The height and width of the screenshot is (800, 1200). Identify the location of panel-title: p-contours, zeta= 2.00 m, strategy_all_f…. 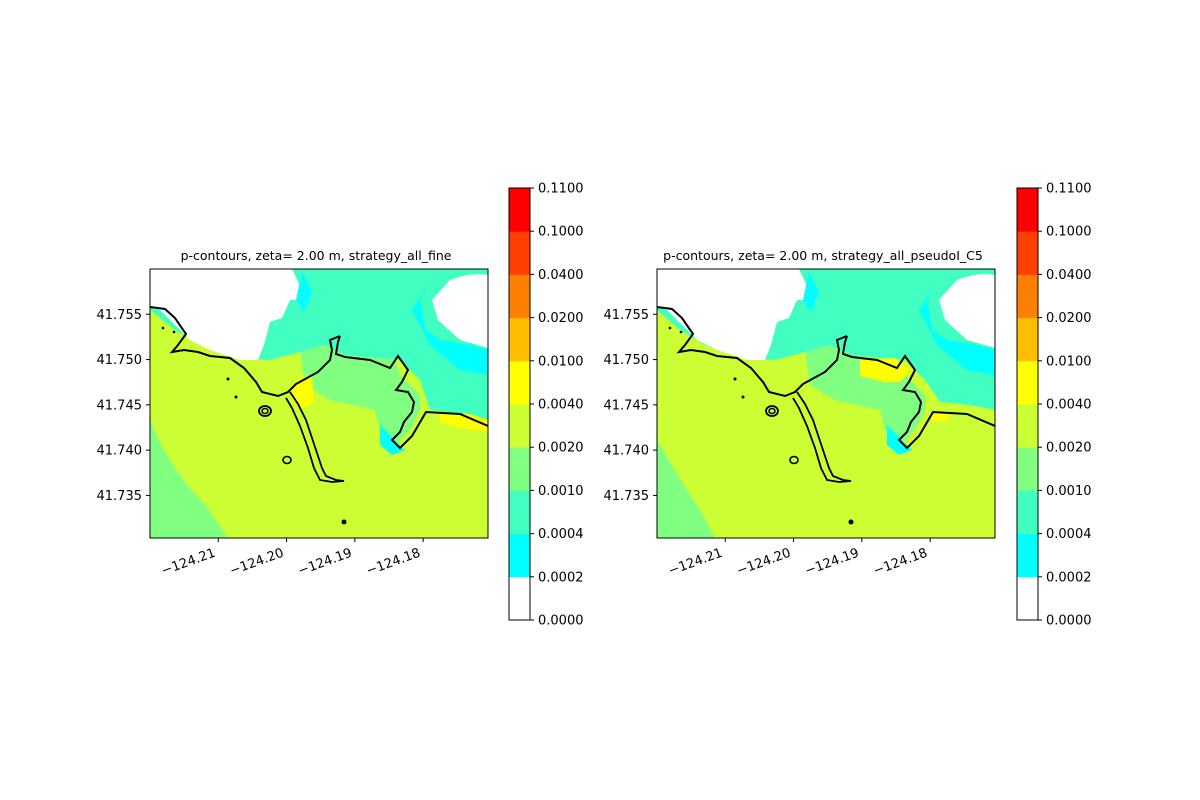
(316, 255).